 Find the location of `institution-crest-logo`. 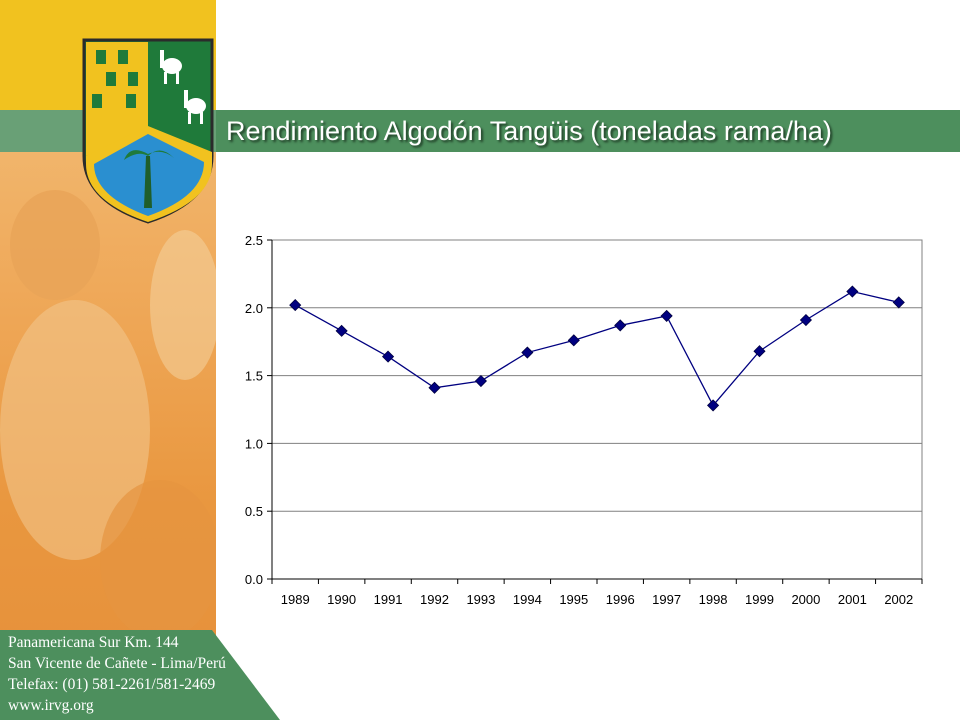

institution-crest-logo is located at coordinates (148, 131).